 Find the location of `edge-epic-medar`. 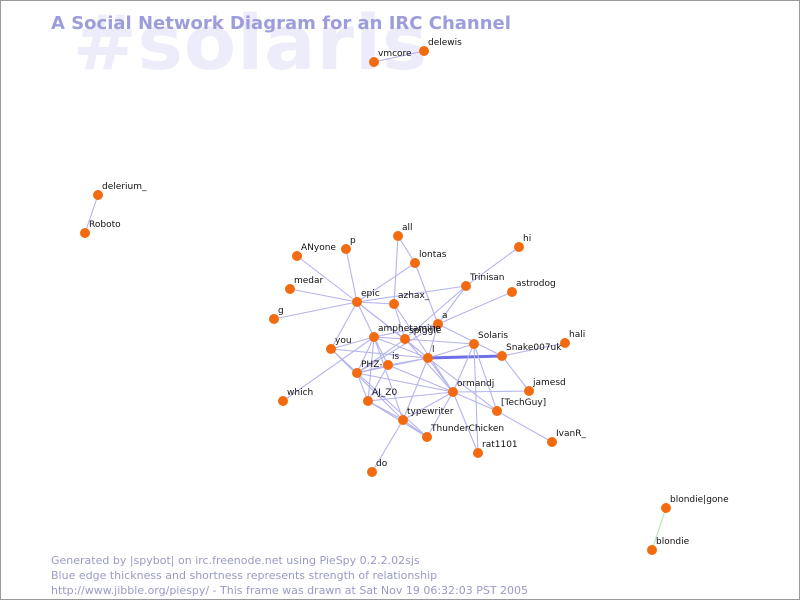

edge-epic-medar is located at coordinates (323, 295).